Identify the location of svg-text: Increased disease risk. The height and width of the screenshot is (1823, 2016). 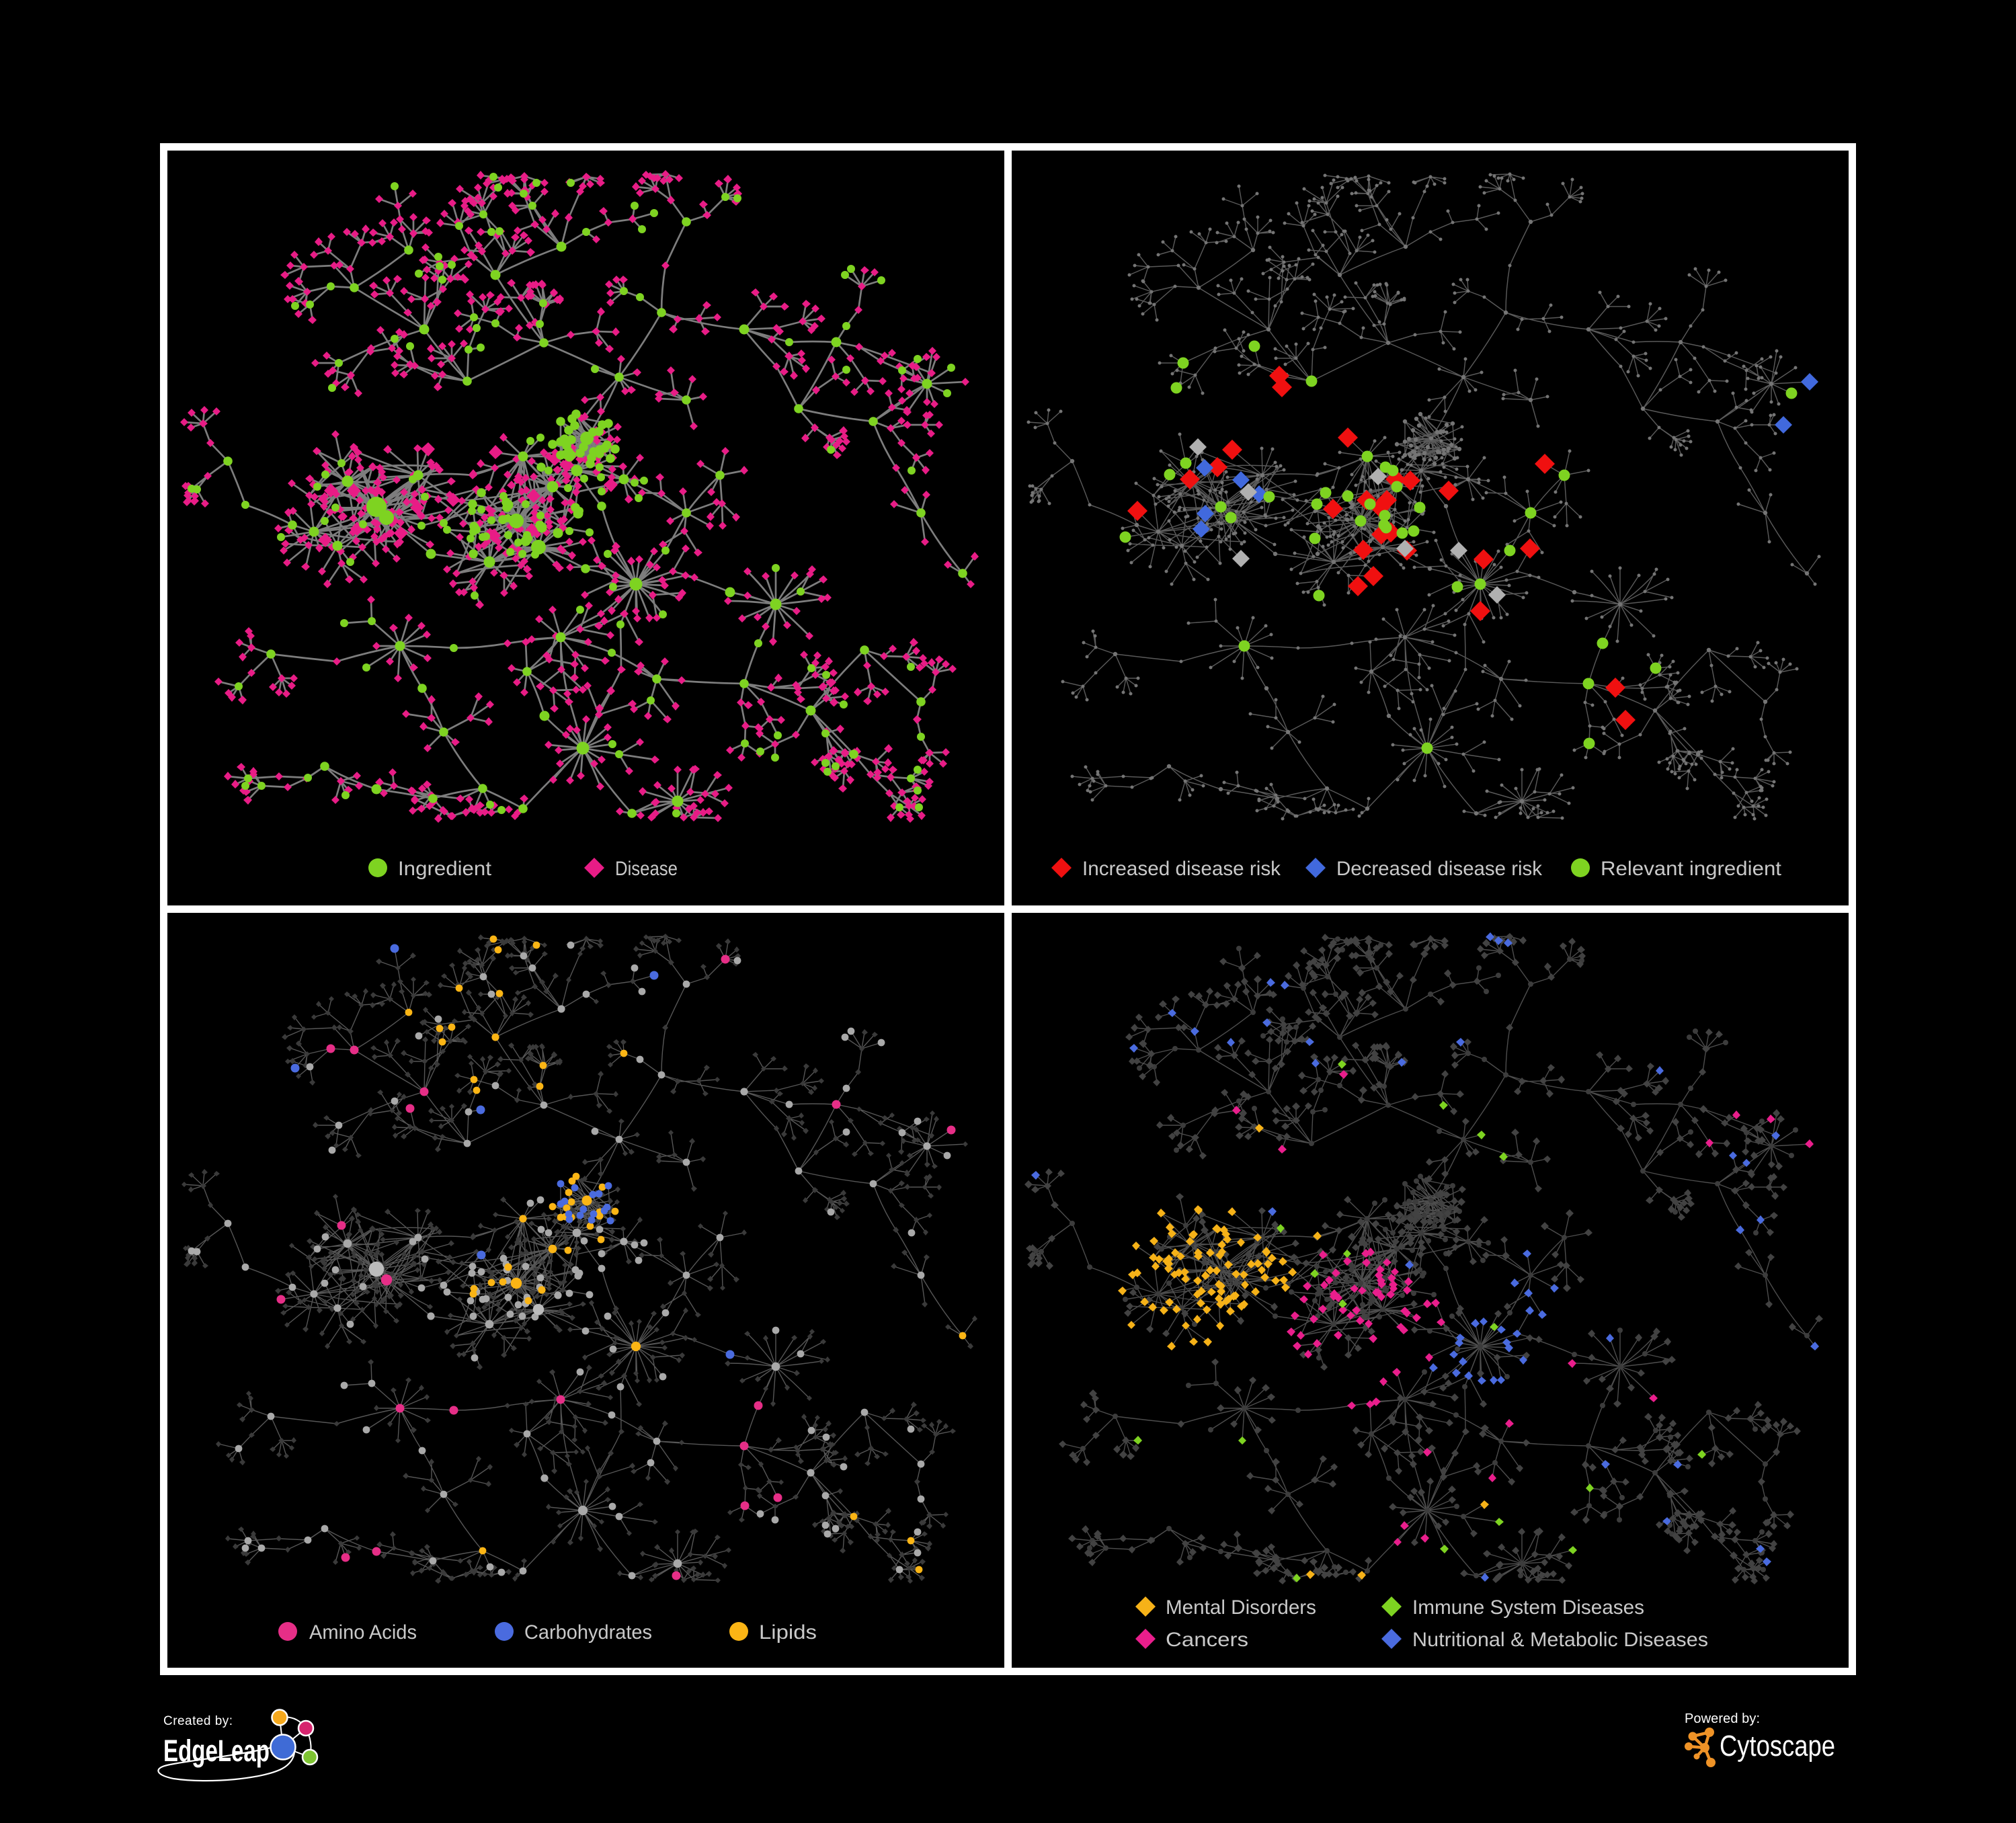
(1181, 869).